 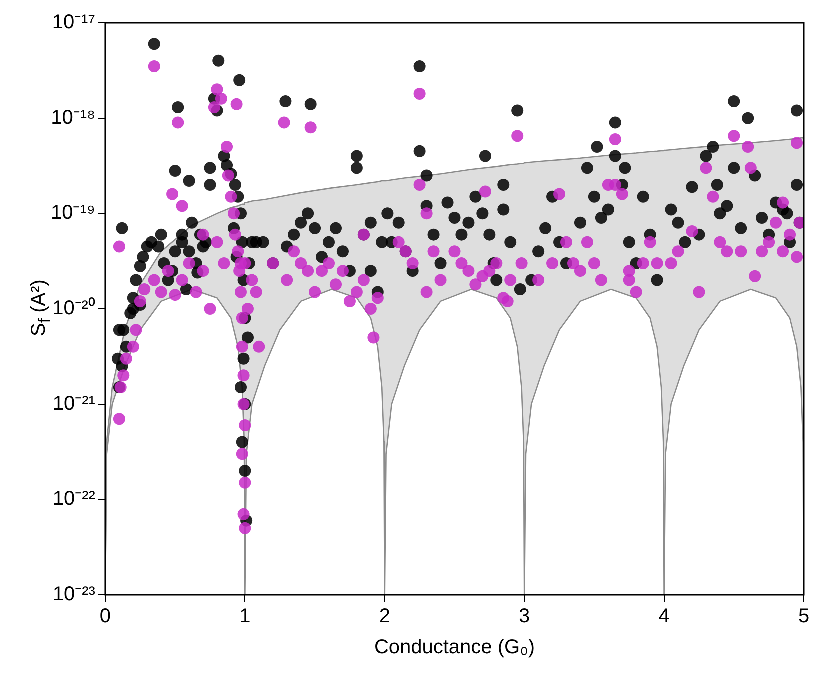 I want to click on x-tick-label: 4, so click(x=664, y=617).